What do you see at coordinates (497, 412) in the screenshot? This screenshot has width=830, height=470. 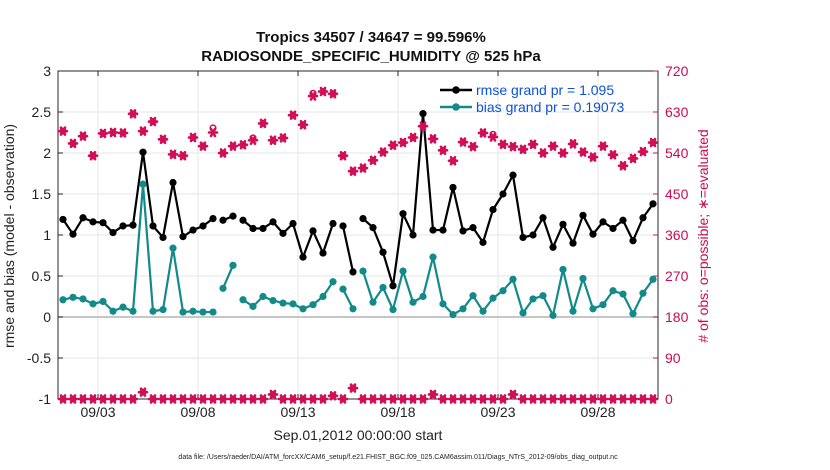 I see `x-tick-label: 09/23` at bounding box center [497, 412].